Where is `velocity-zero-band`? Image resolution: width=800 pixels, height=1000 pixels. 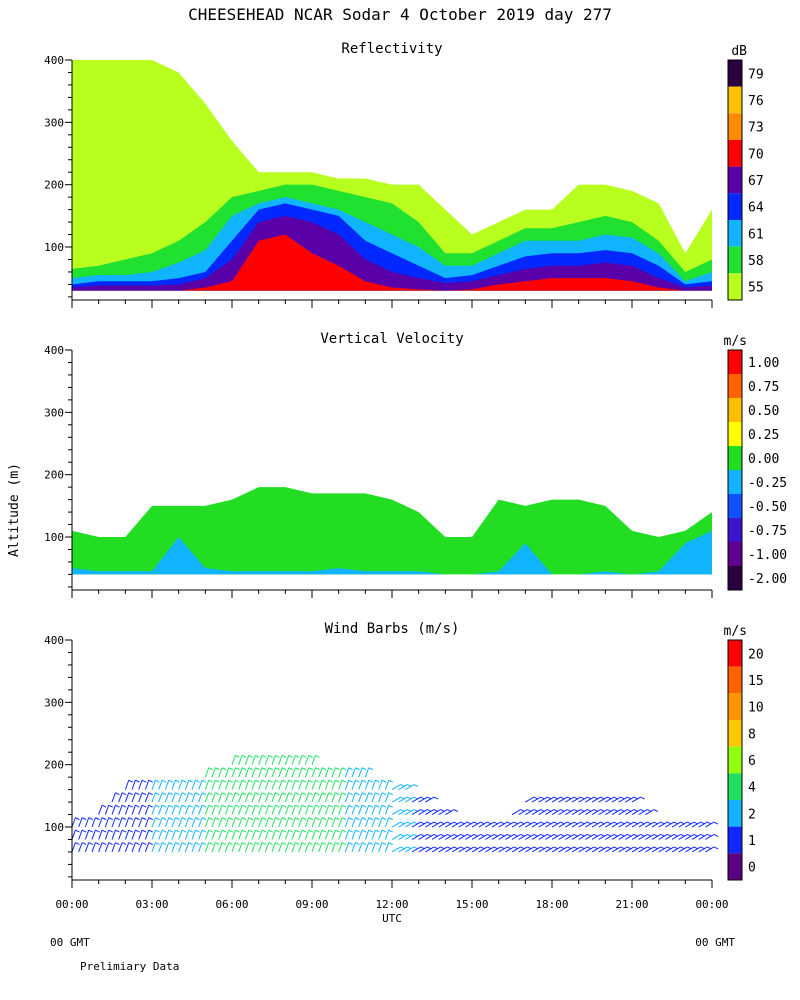 velocity-zero-band is located at coordinates (392, 531).